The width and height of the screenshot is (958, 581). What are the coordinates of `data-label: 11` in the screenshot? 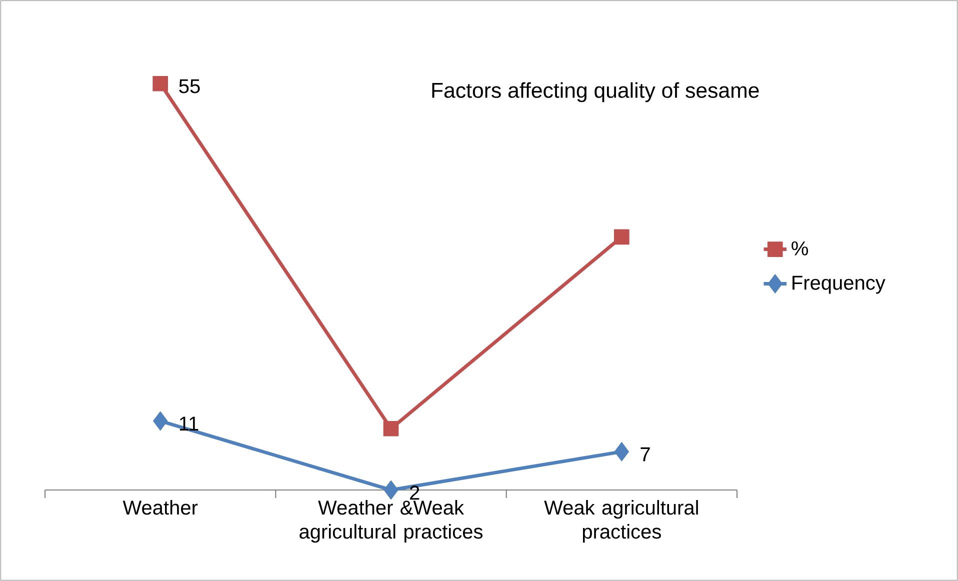 It's located at (189, 423).